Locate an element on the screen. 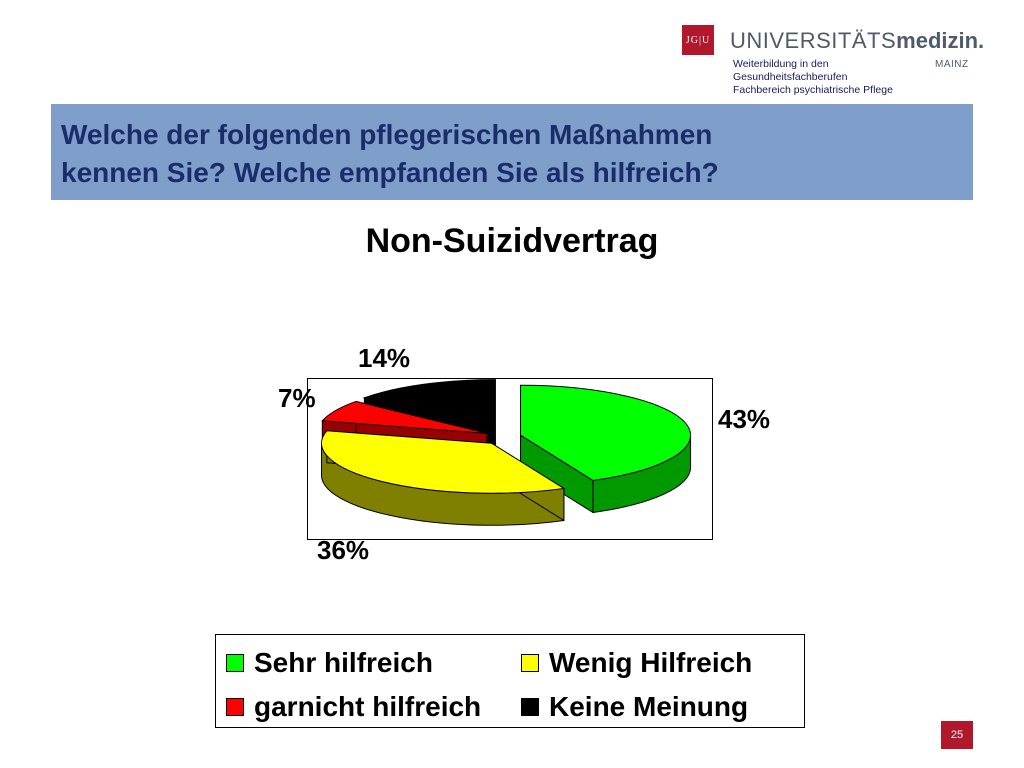  legend-item-keine-meinung: Keine Meinung is located at coordinates (634, 707).